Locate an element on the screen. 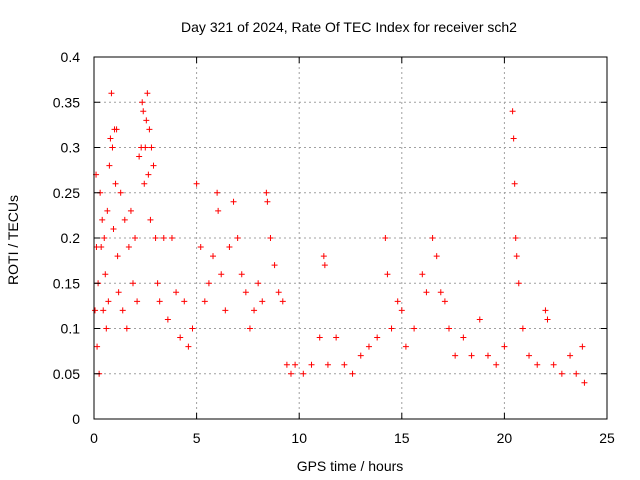  y-tick-label: 0.35 is located at coordinates (66, 102).